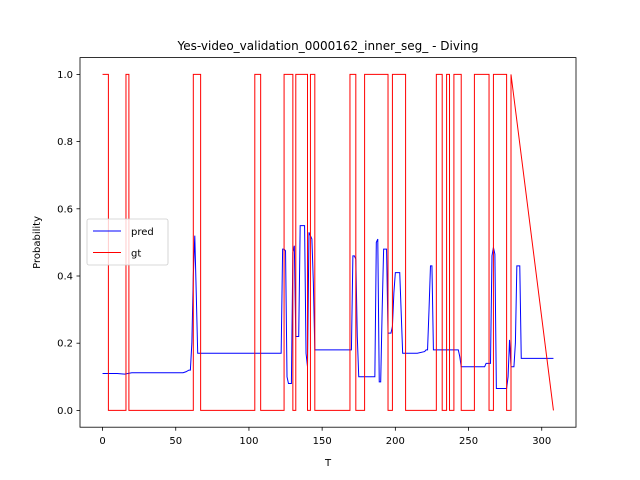  Describe the element at coordinates (136, 254) in the screenshot. I see `legend-label-gt: gt` at that location.